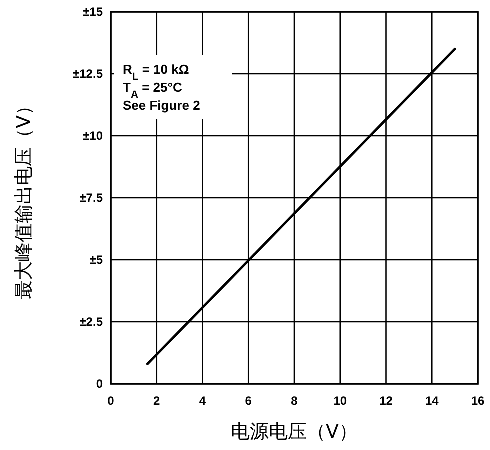 The image size is (490, 450). Describe the element at coordinates (92, 322) in the screenshot. I see `y-tick-label: ±2.5` at that location.